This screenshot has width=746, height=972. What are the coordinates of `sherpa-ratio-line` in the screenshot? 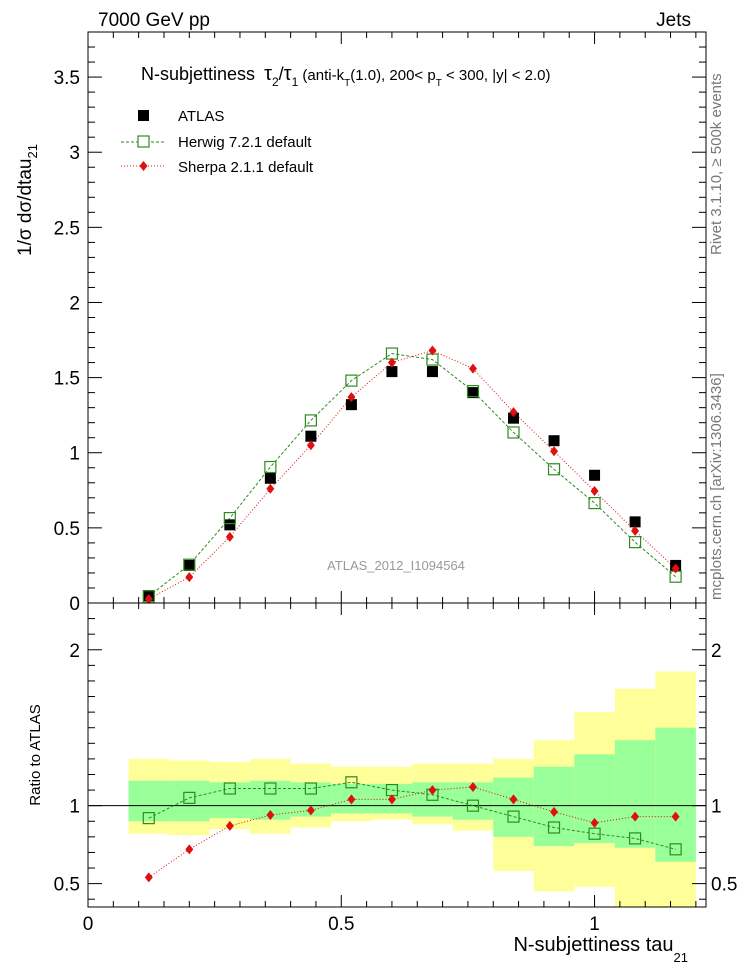 It's located at (412, 832).